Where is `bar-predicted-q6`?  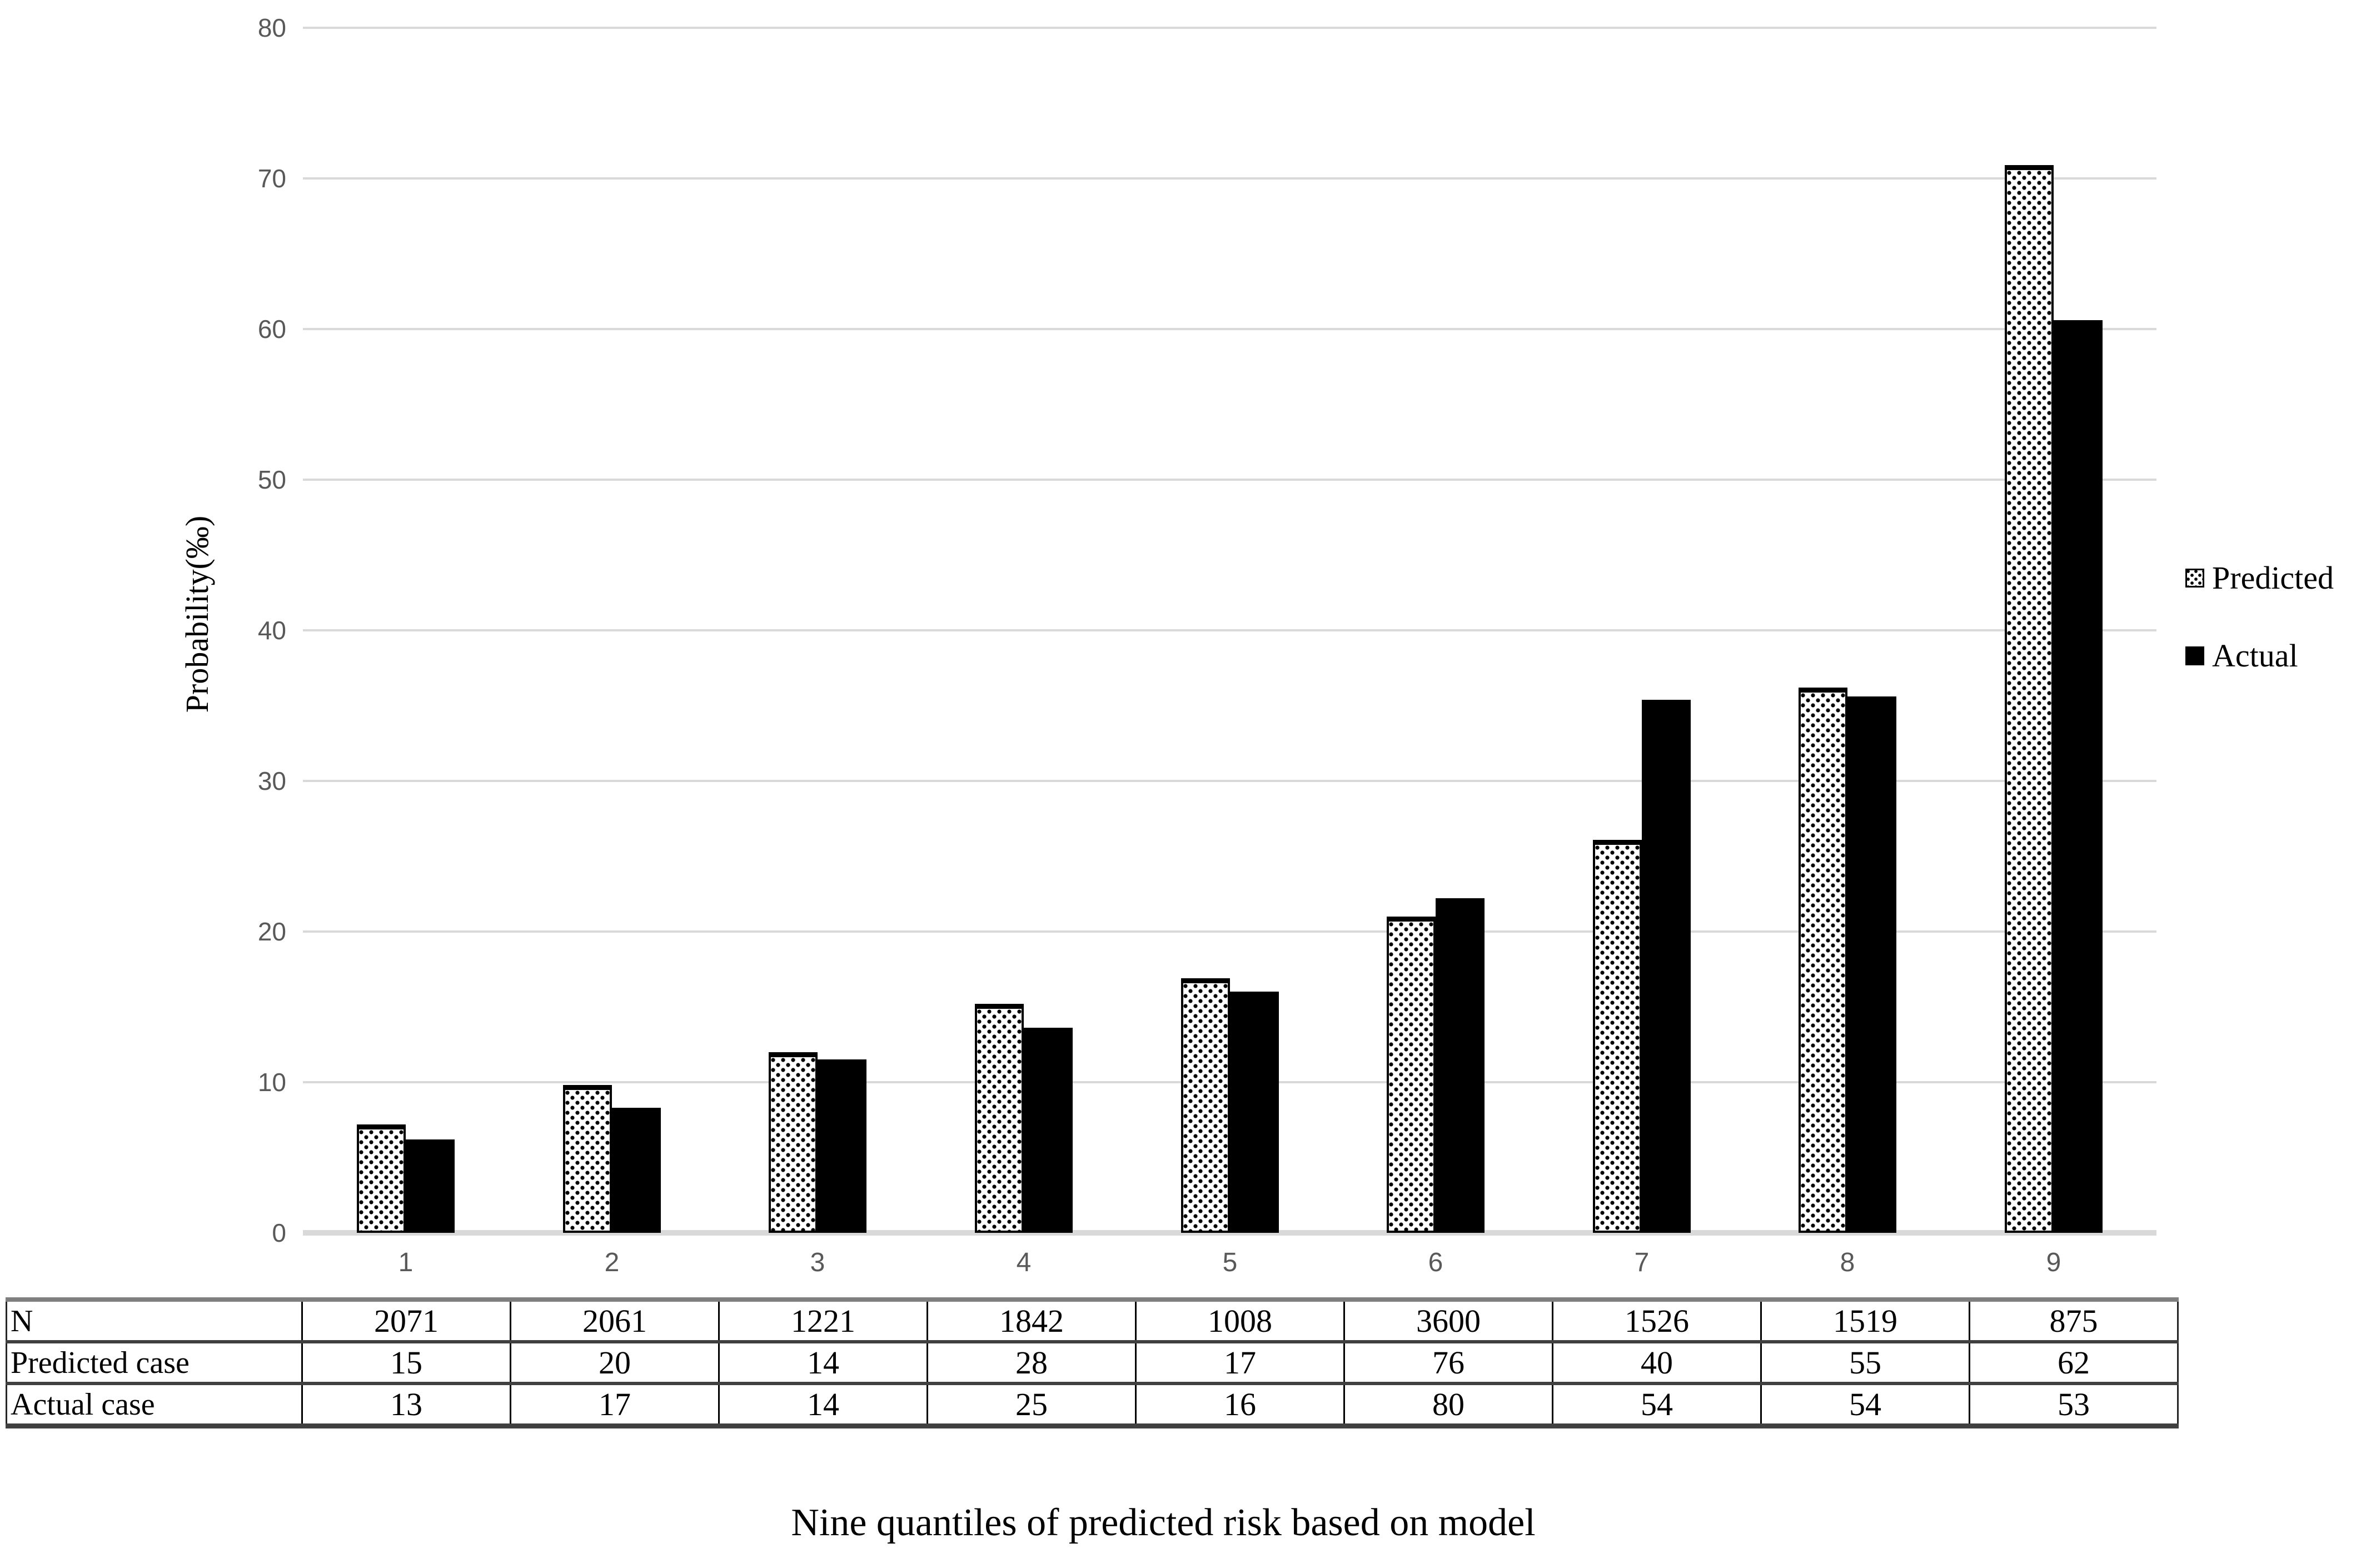
bar-predicted-q6 is located at coordinates (1411, 1075).